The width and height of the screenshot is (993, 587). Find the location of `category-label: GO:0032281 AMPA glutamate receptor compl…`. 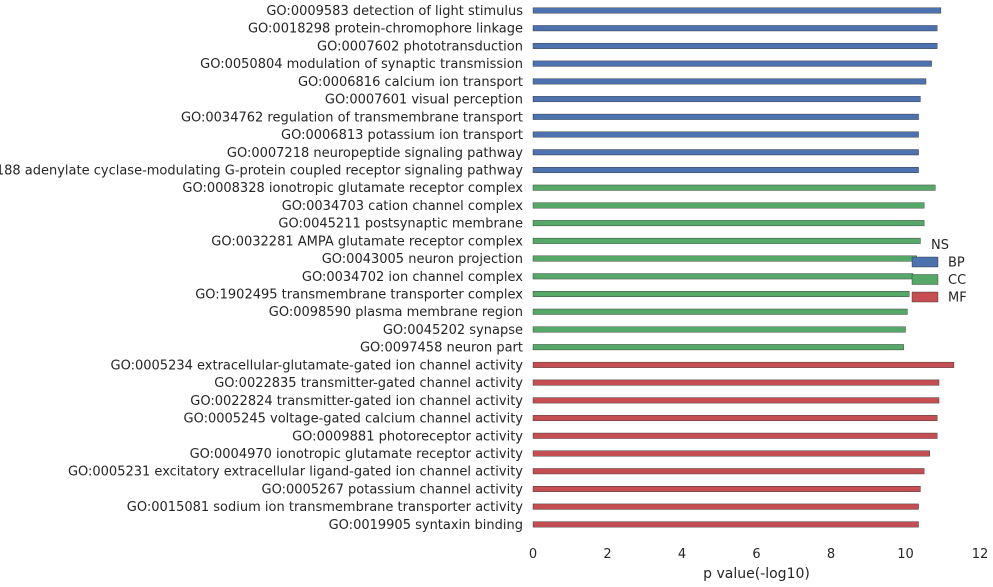

category-label: GO:0032281 AMPA glutamate receptor compl… is located at coordinates (367, 241).